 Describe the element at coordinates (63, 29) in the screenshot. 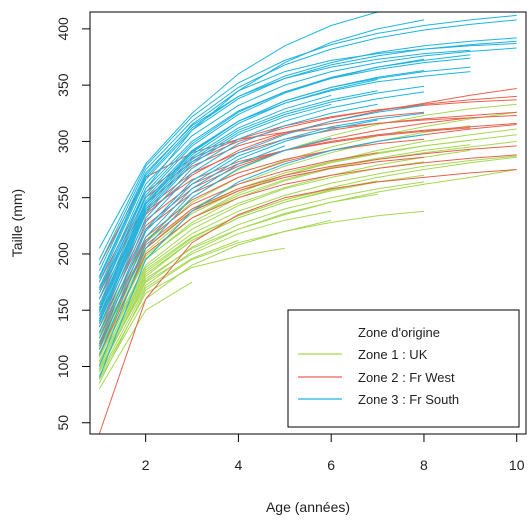

I see `y-tick-label: 400` at that location.